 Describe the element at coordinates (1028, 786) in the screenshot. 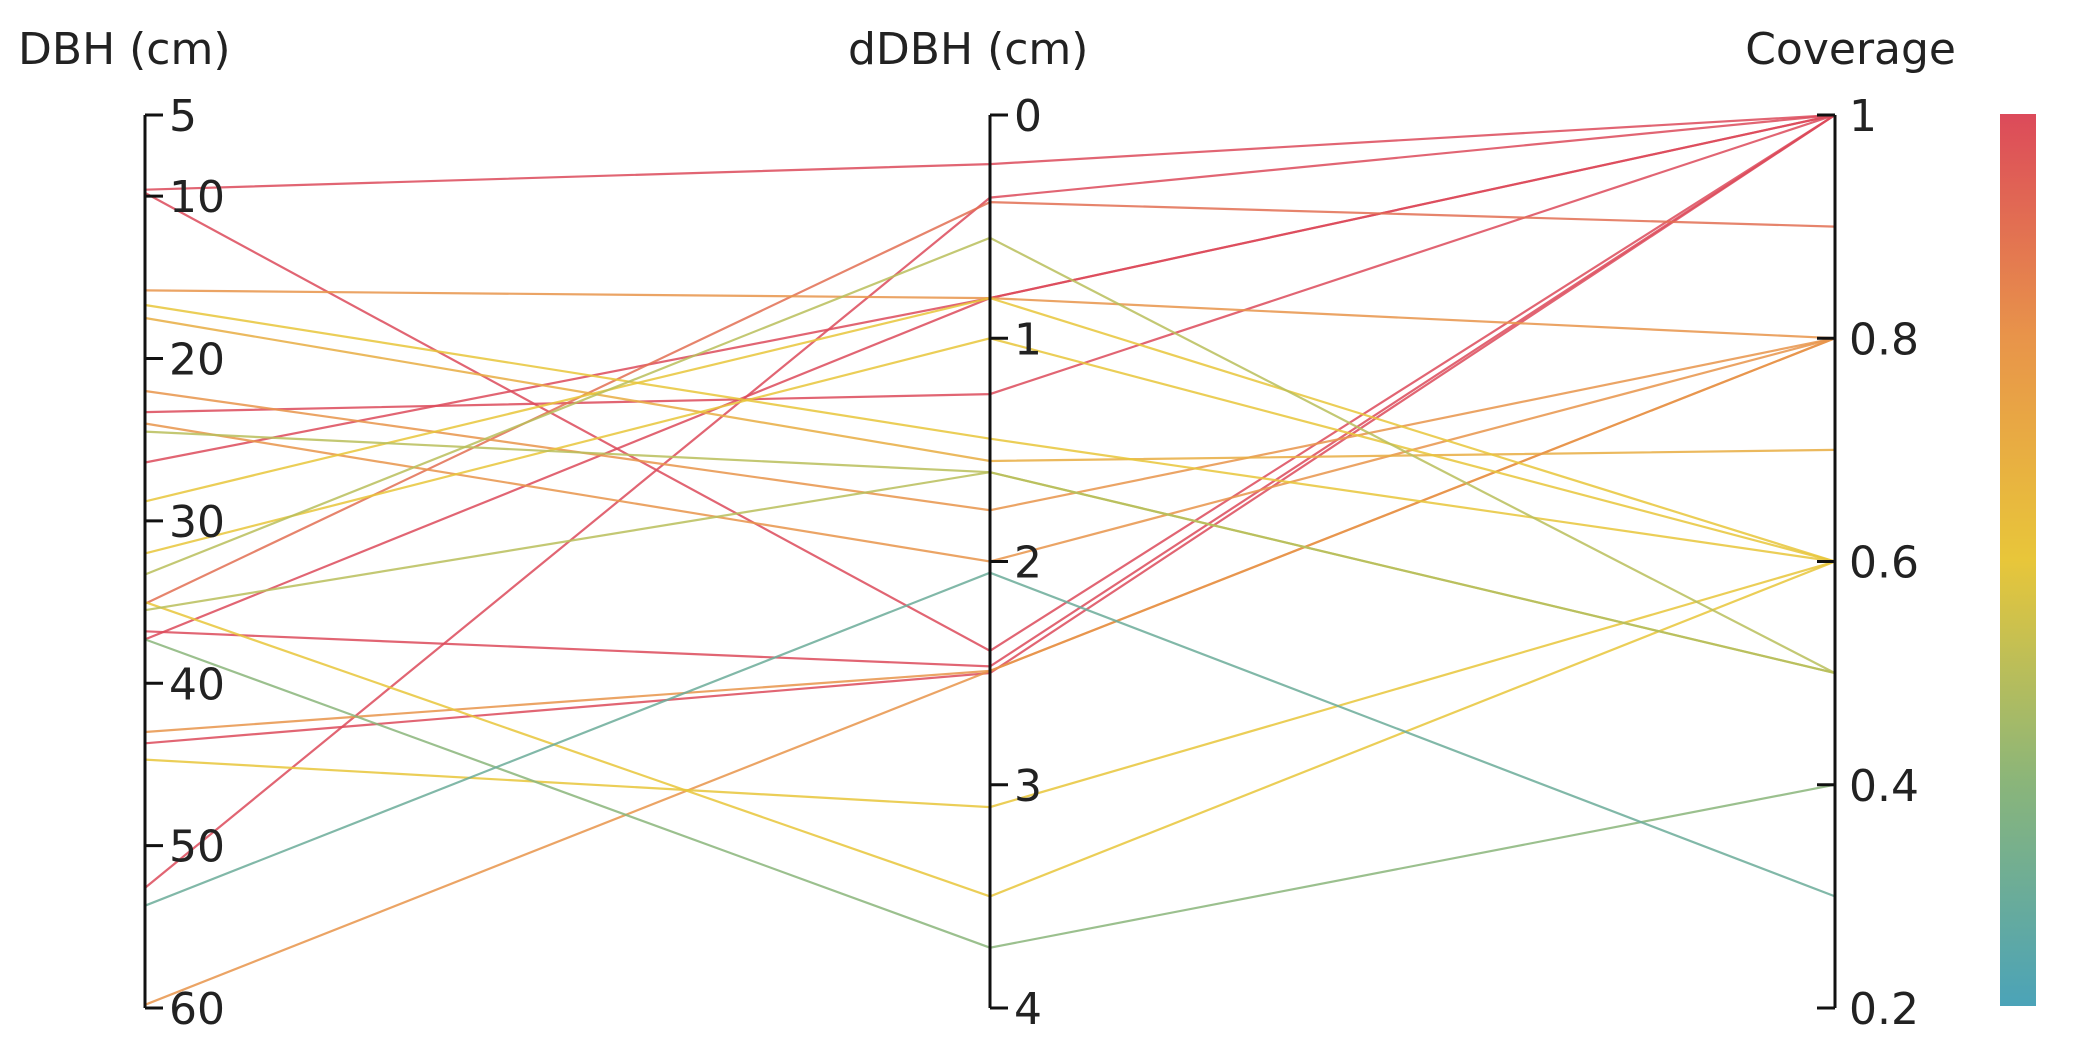

I see `axis-1-tick-label-3: 3` at that location.